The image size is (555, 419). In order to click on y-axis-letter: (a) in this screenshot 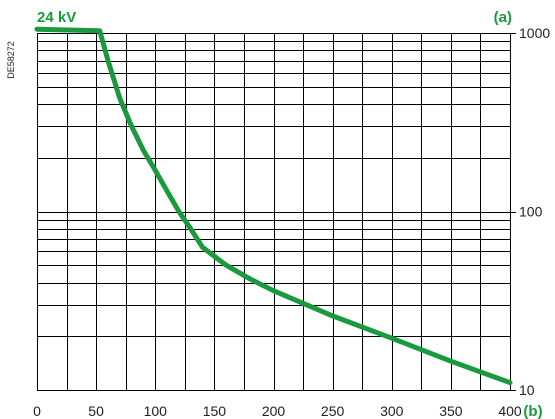, I will do `click(503, 17)`.